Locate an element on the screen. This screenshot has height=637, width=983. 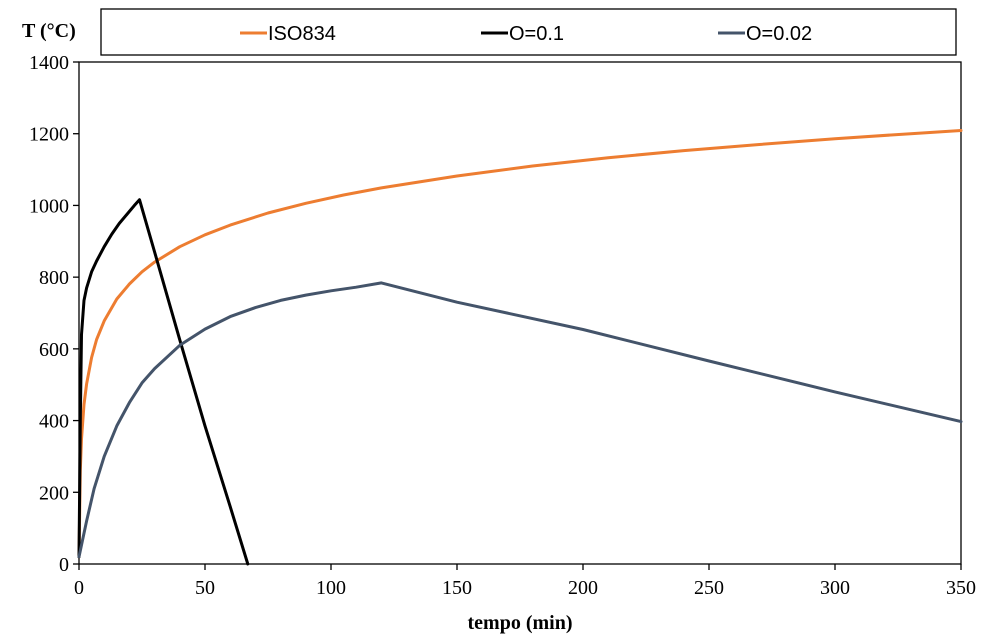
legend-label: O=0.02 is located at coordinates (779, 34).